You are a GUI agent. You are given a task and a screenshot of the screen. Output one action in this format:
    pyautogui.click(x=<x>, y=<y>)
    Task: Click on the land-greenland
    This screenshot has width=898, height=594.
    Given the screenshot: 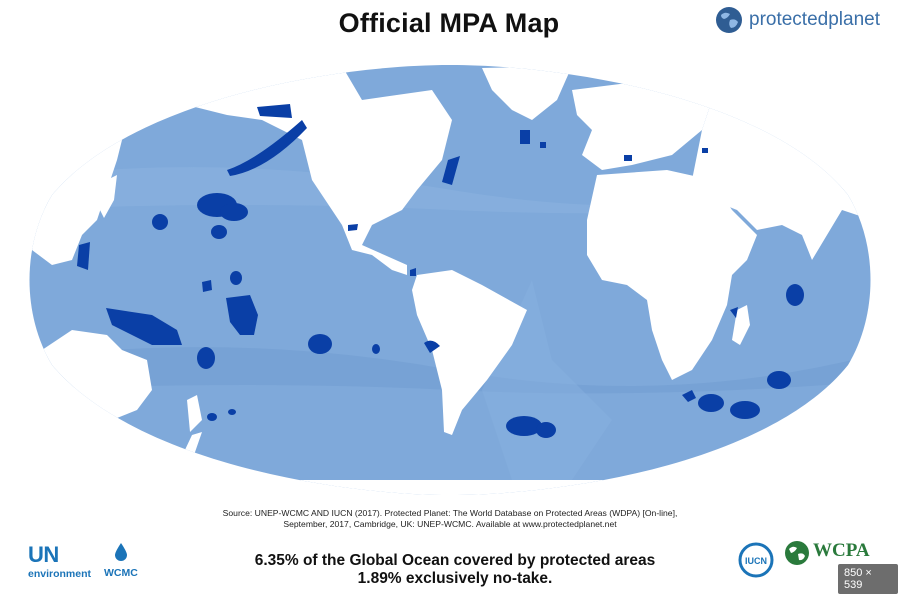 What is the action you would take?
    pyautogui.click(x=527, y=93)
    